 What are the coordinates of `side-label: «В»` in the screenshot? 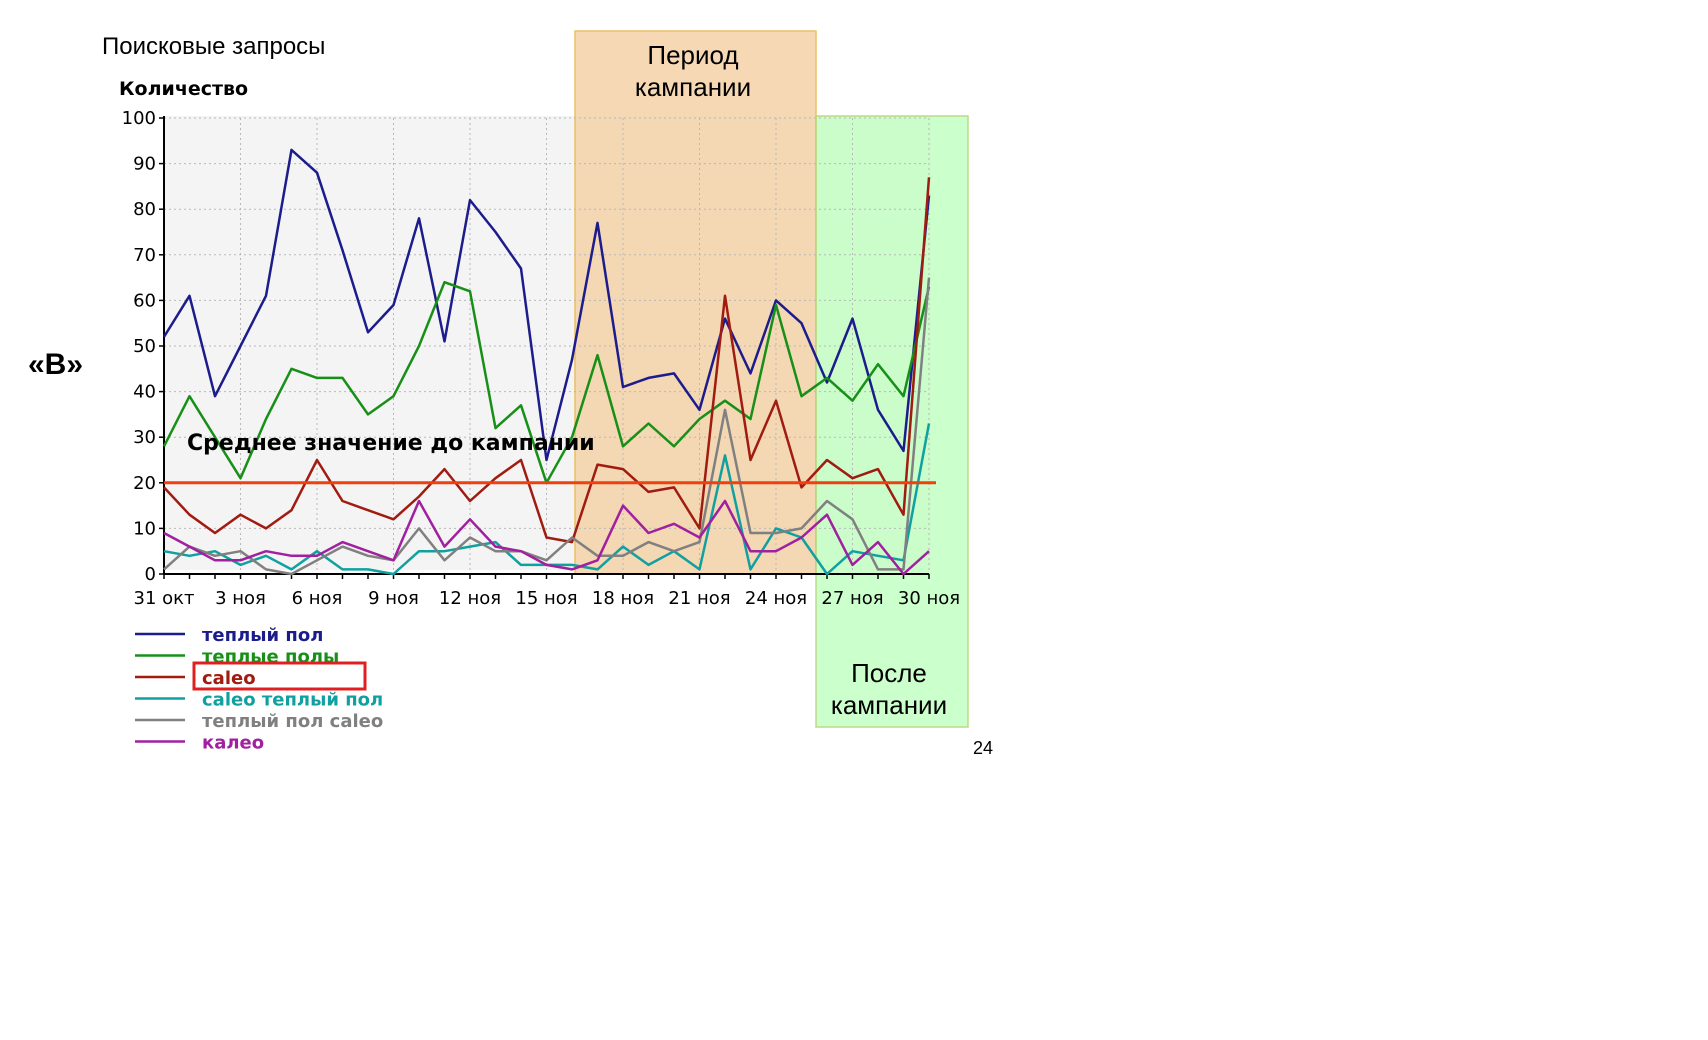 It's located at (55, 364).